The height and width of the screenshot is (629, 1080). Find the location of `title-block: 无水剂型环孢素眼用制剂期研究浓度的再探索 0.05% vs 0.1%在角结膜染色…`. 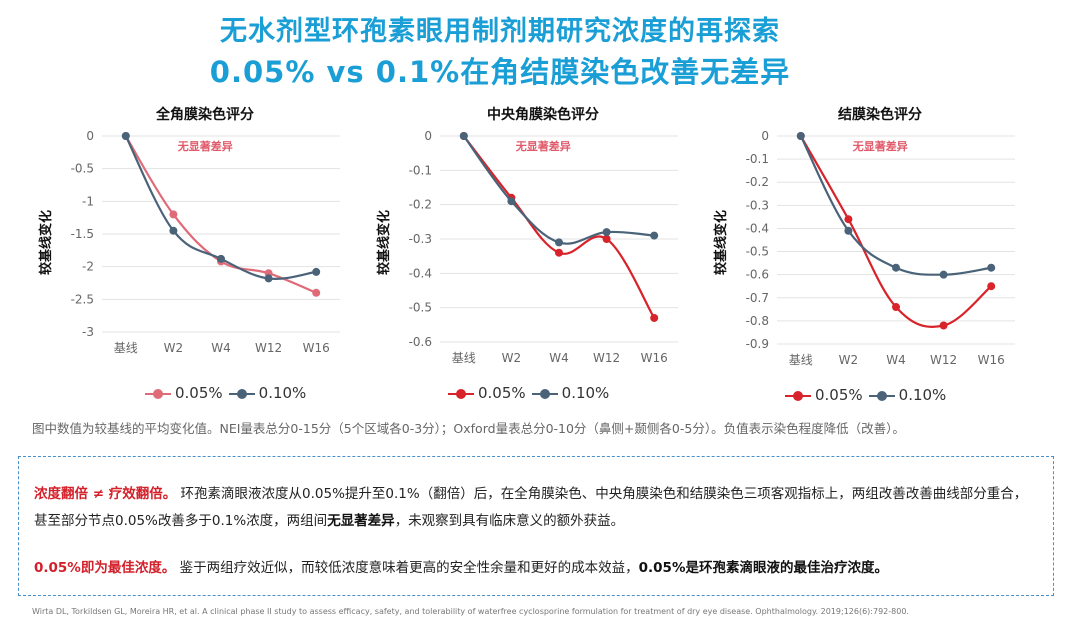

title-block: 无水剂型环孢素眼用制剂期研究浓度的再探索 0.05% vs 0.1%在角结膜染色… is located at coordinates (500, 52).